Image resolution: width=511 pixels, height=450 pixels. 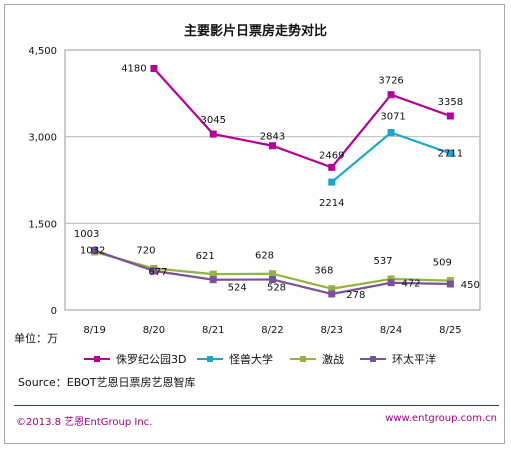 What do you see at coordinates (256, 405) in the screenshot?
I see `footer-divider` at bounding box center [256, 405].